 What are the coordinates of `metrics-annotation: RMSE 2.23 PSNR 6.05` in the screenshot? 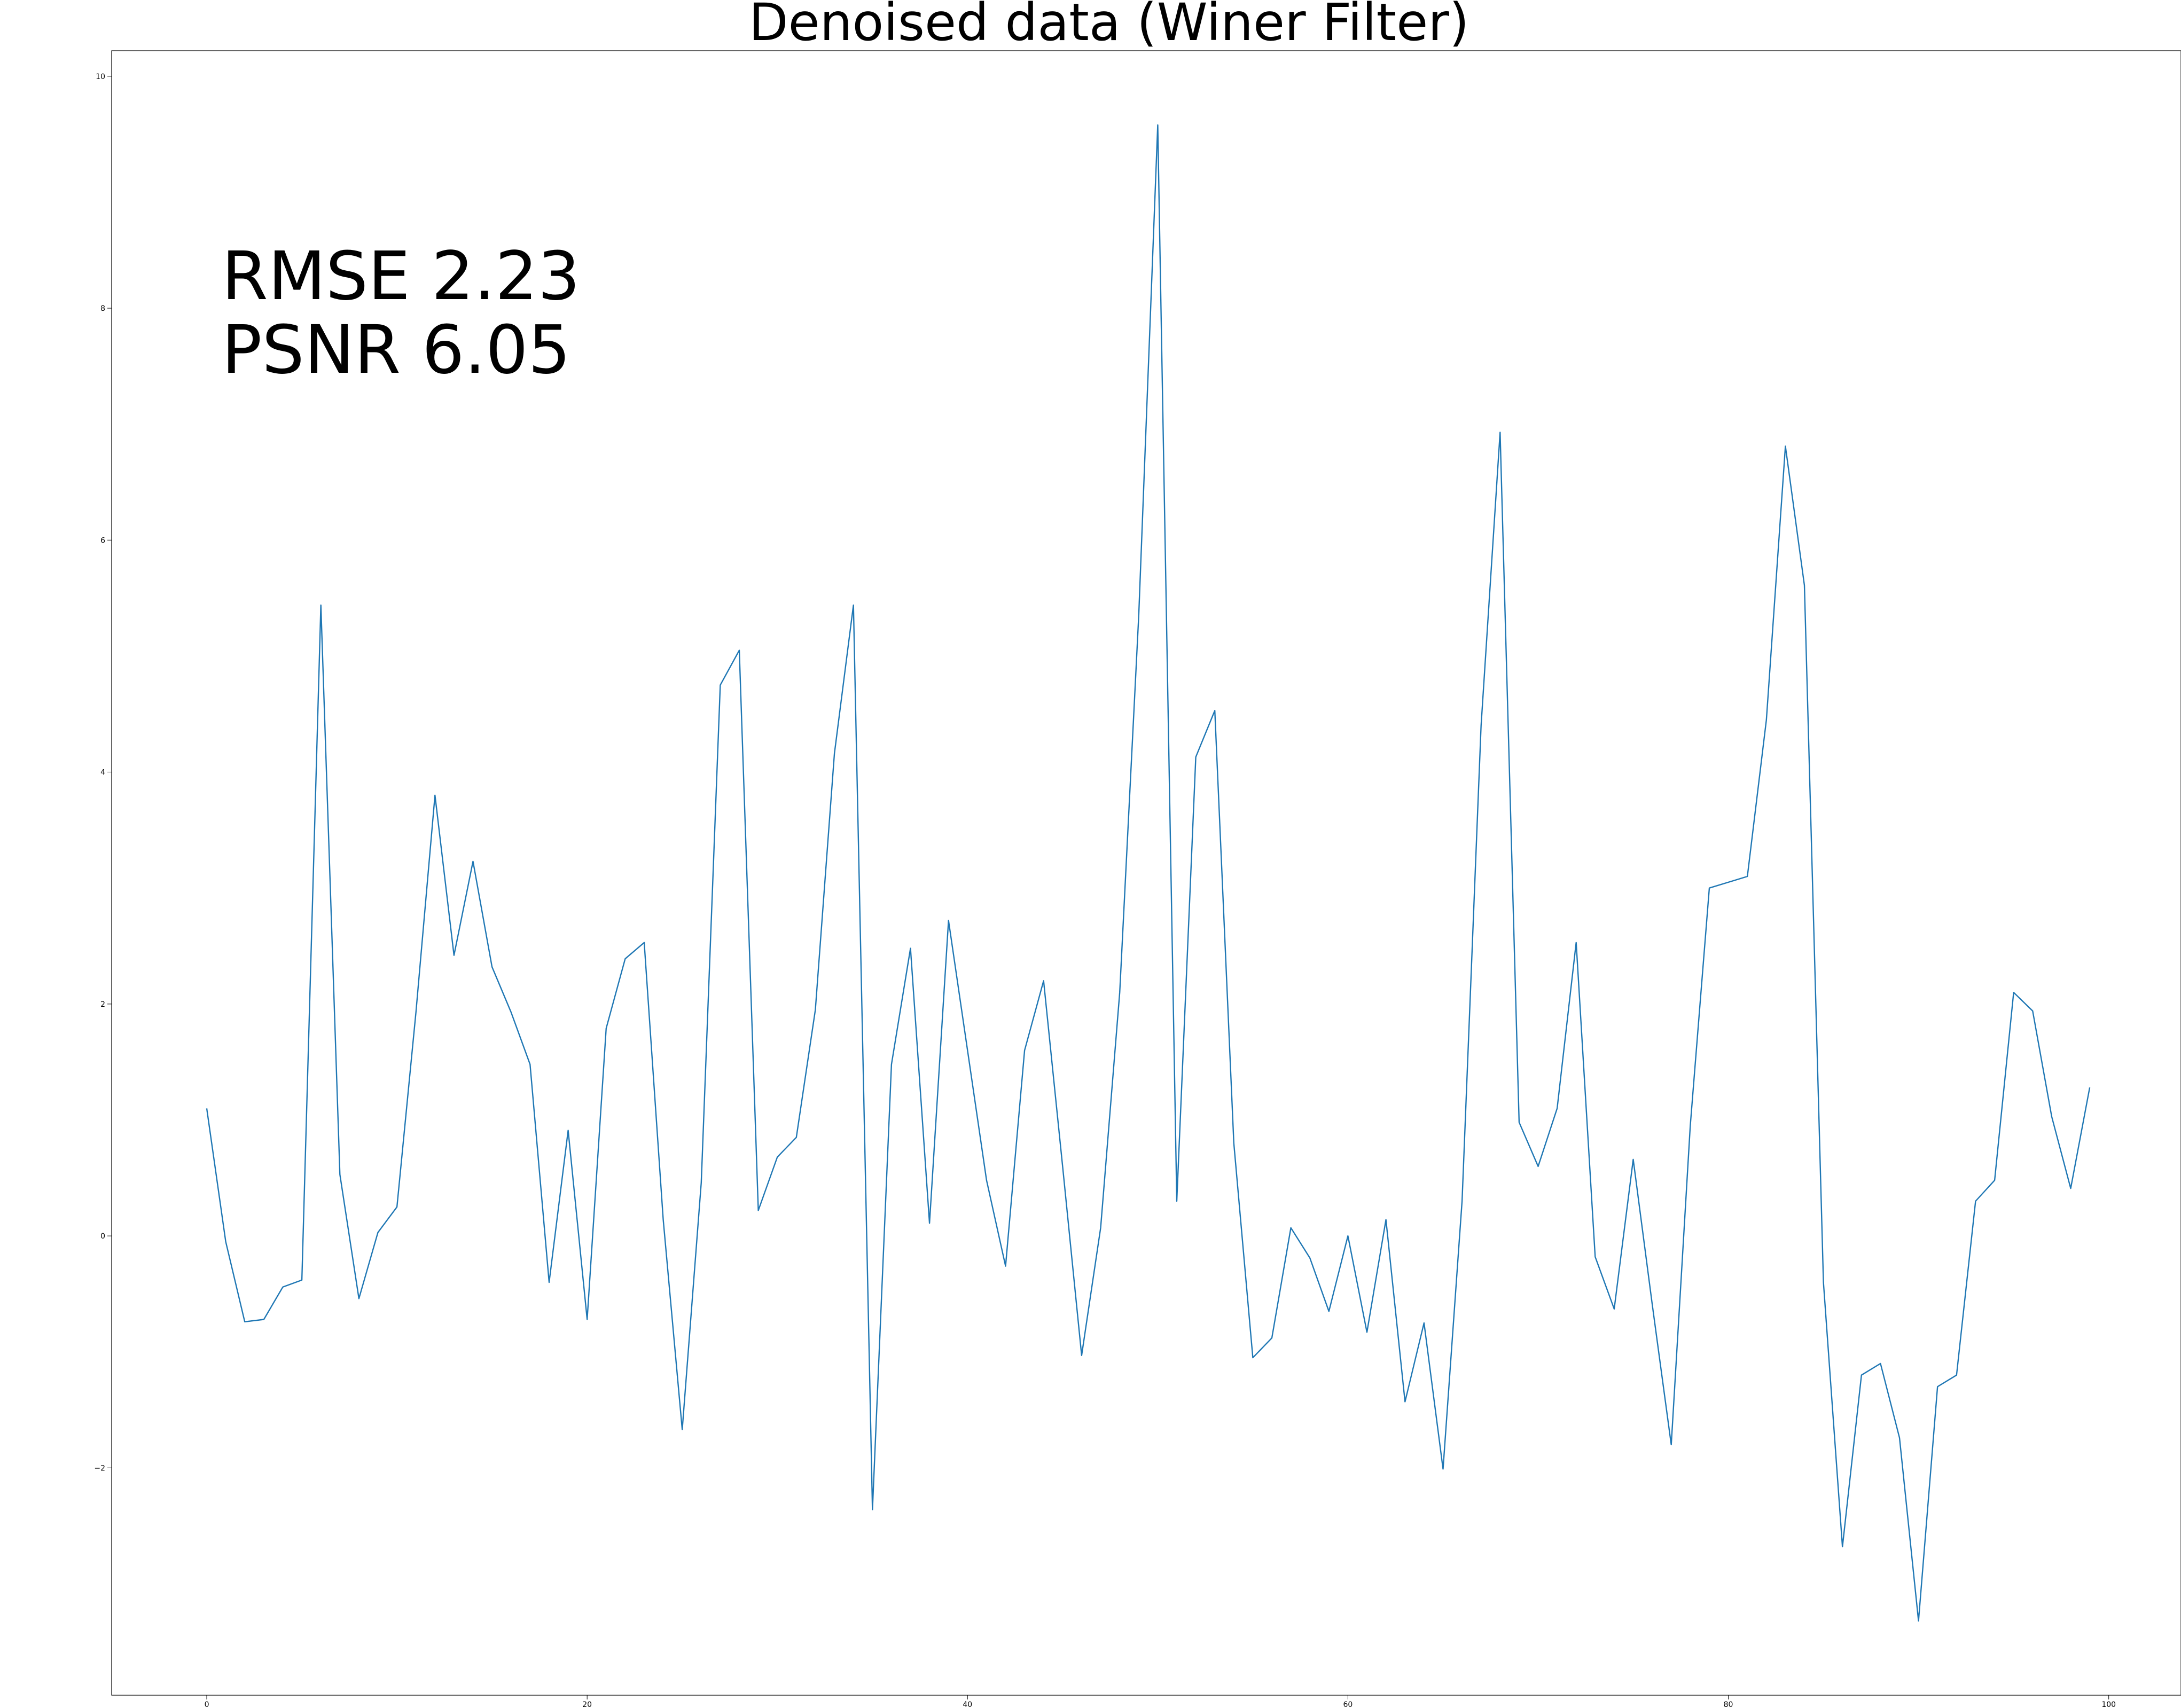 It's located at (401, 313).